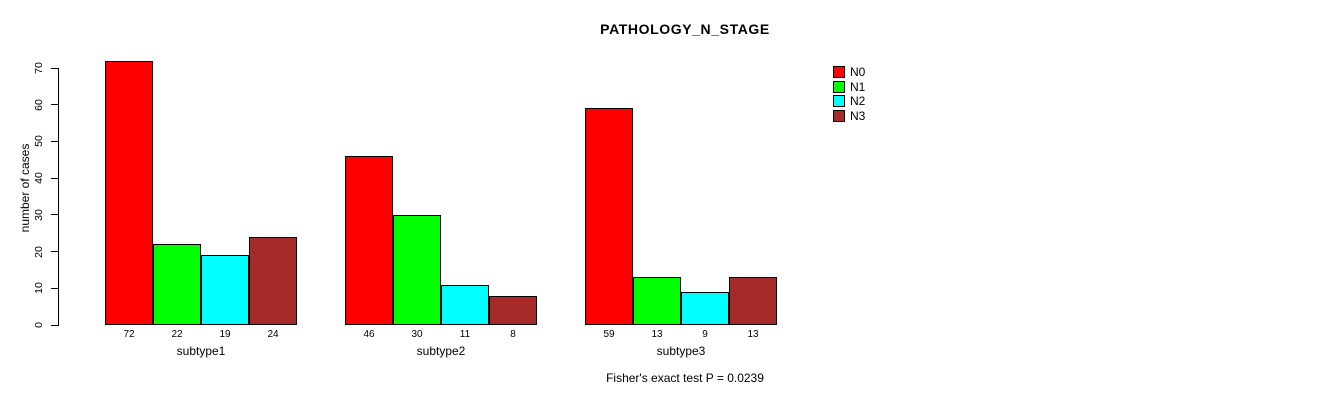 This screenshot has width=1340, height=400. What do you see at coordinates (177, 334) in the screenshot?
I see `bar-value-label: 22` at bounding box center [177, 334].